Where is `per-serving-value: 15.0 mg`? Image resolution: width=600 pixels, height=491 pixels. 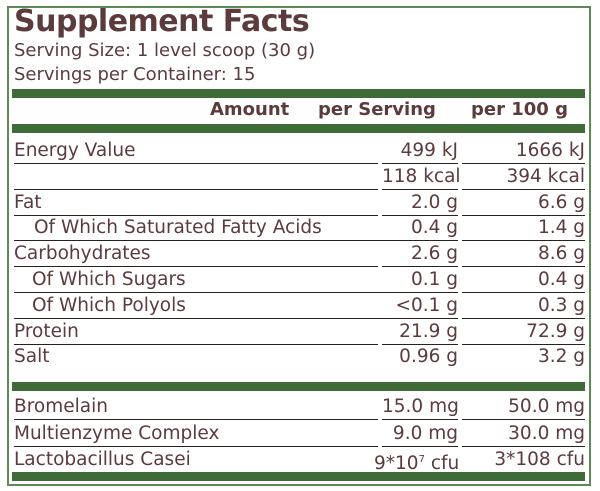 per-serving-value: 15.0 mg is located at coordinates (420, 407).